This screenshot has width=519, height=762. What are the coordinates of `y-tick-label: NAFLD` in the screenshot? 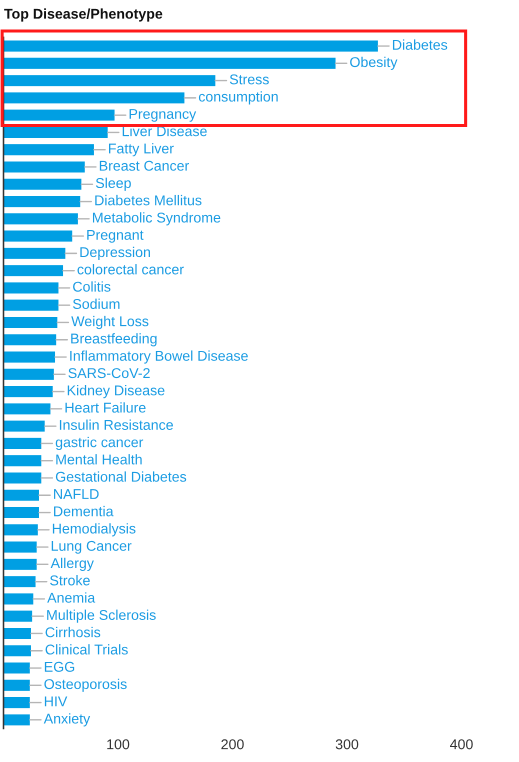 It's located at (76, 494).